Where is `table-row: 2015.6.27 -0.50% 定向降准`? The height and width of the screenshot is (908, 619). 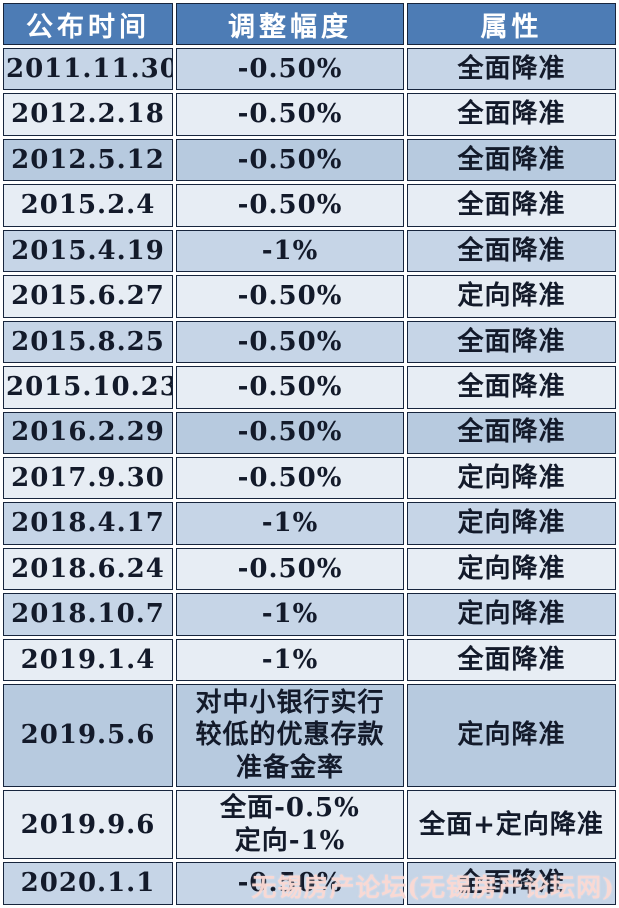
table-row: 2015.6.27 -0.50% 定向降准 is located at coordinates (309, 296).